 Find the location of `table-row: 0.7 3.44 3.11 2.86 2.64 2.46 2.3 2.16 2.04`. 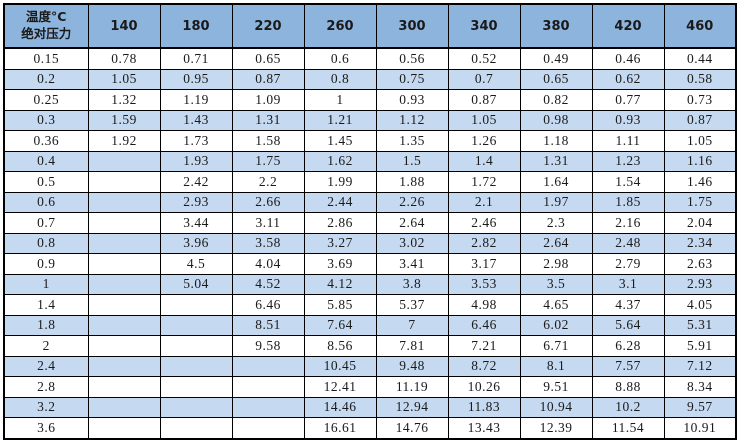

table-row: 0.7 3.44 3.11 2.86 2.64 2.46 2.3 2.16 2.04 is located at coordinates (370, 223).